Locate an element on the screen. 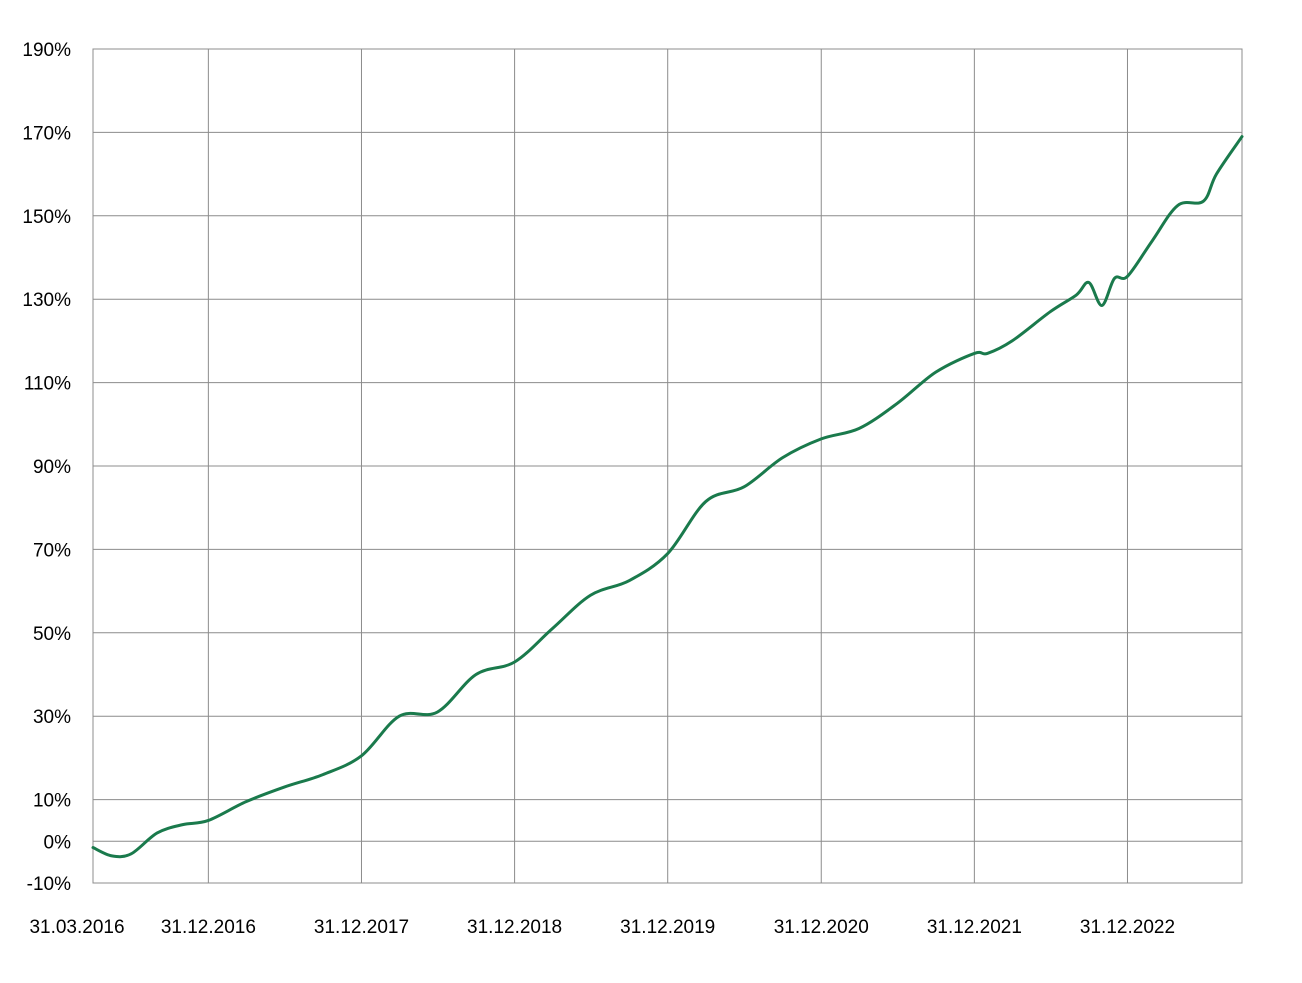 This screenshot has width=1302, height=983. y-tick-label: 90% is located at coordinates (52, 467).